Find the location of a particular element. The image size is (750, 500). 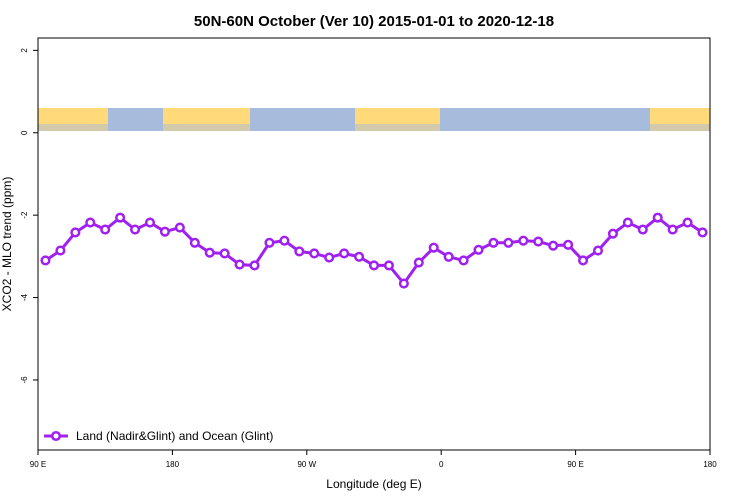

legend-marker is located at coordinates (56, 436).